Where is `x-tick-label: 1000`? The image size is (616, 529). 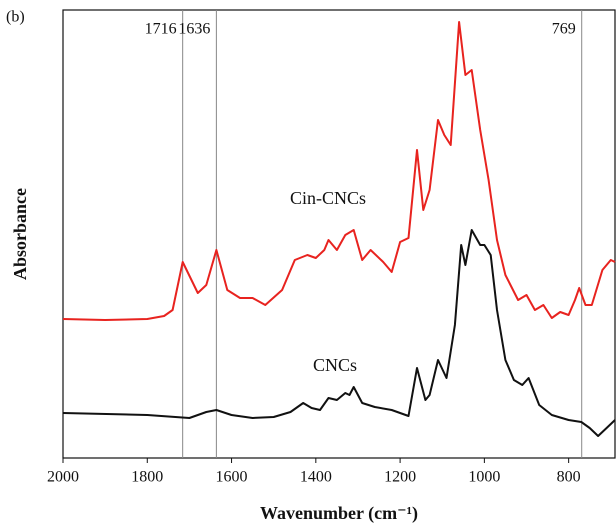 x-tick-label: 1000 is located at coordinates (484, 477).